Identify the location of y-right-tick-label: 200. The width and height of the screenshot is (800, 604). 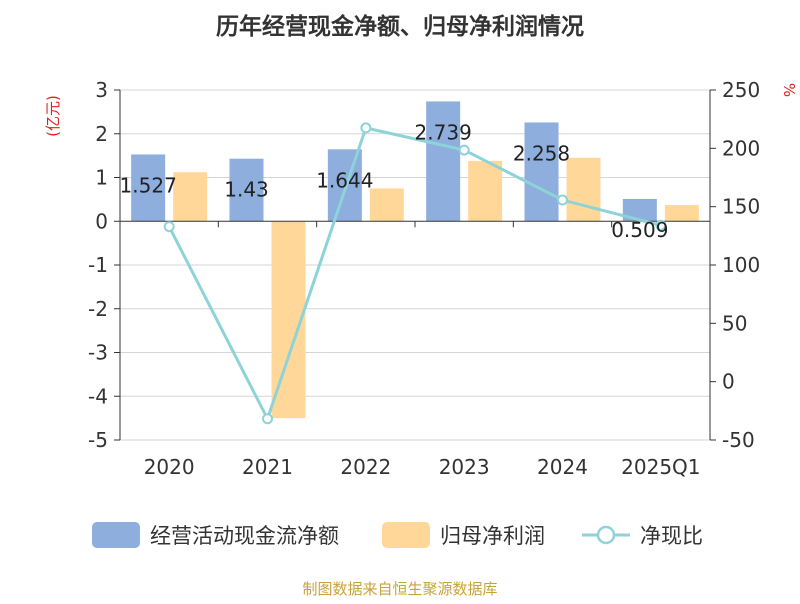
(741, 148).